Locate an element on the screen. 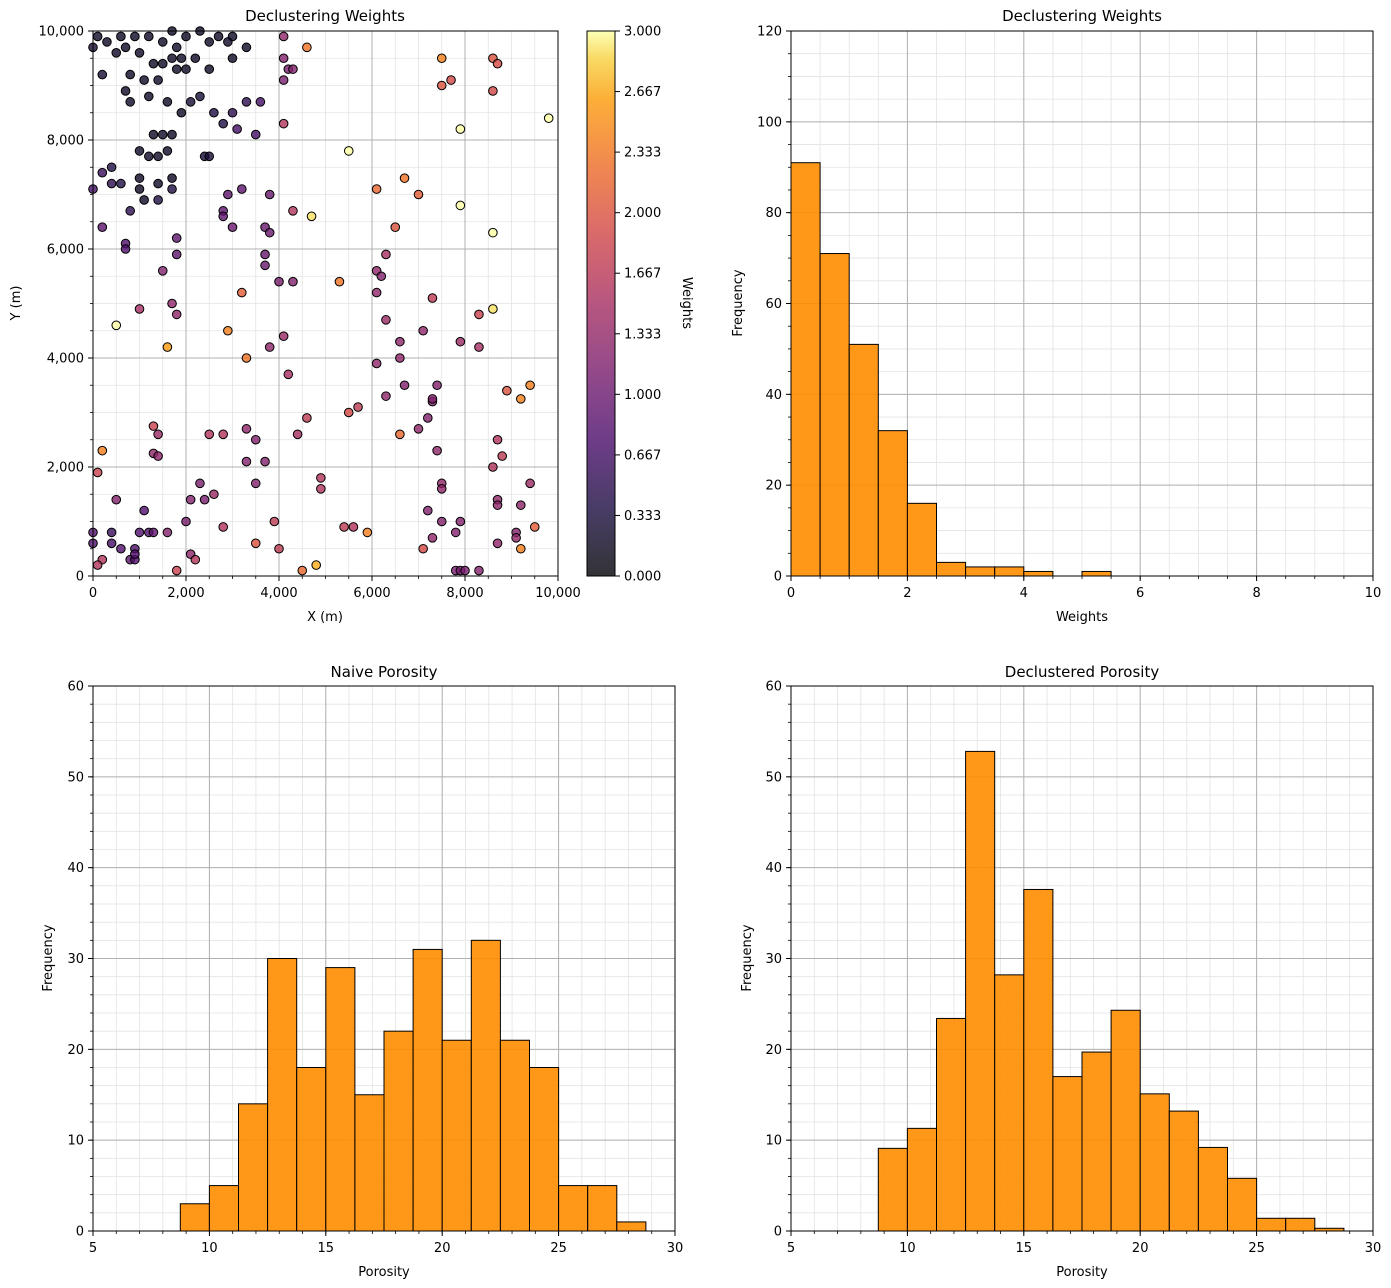 This screenshot has width=1391, height=1288. scatter-ylabel: Y (m) is located at coordinates (16, 304).